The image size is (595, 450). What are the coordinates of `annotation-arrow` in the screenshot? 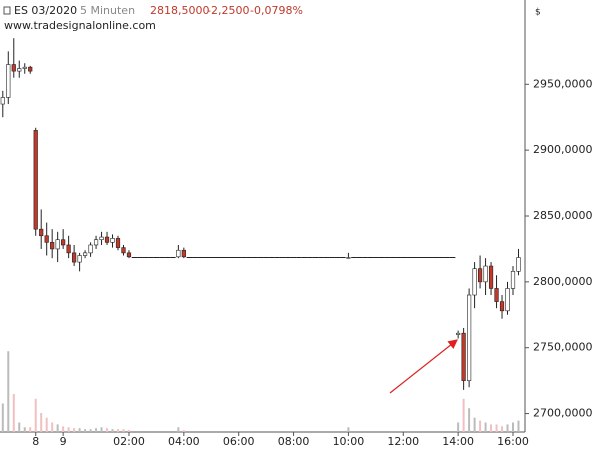 It's located at (423, 366).